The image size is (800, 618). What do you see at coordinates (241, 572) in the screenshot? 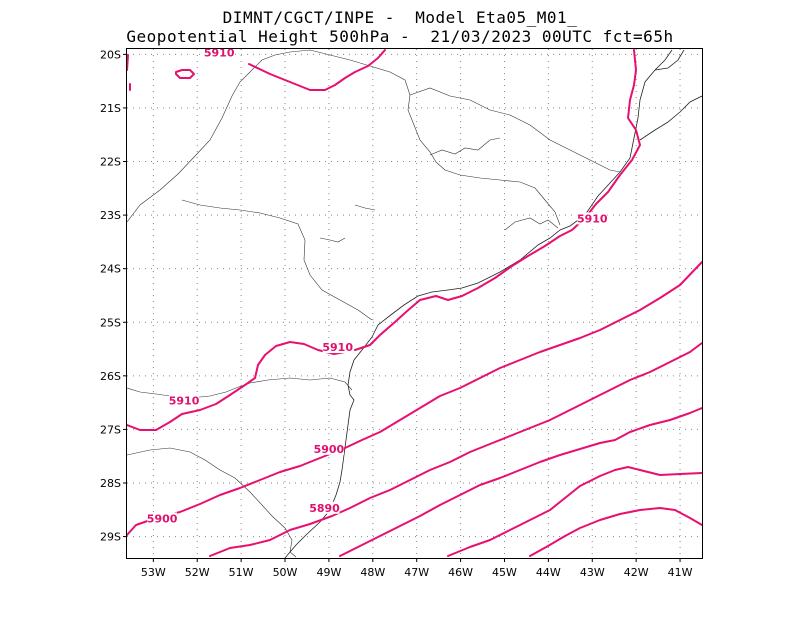
I see `lon-tick-label: 51W` at bounding box center [241, 572].